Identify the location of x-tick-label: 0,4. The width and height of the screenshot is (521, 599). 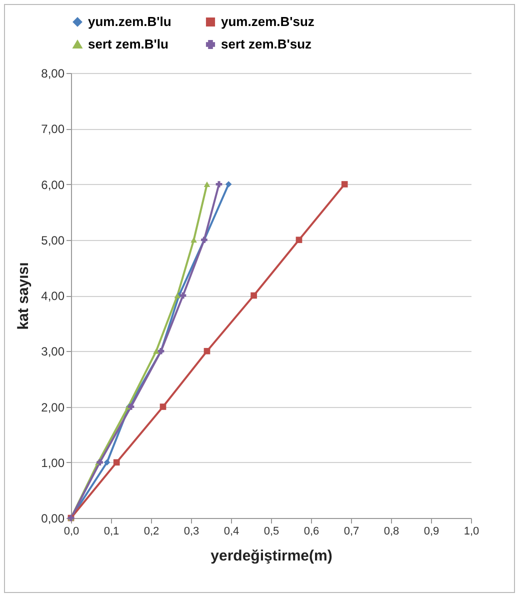
(232, 532).